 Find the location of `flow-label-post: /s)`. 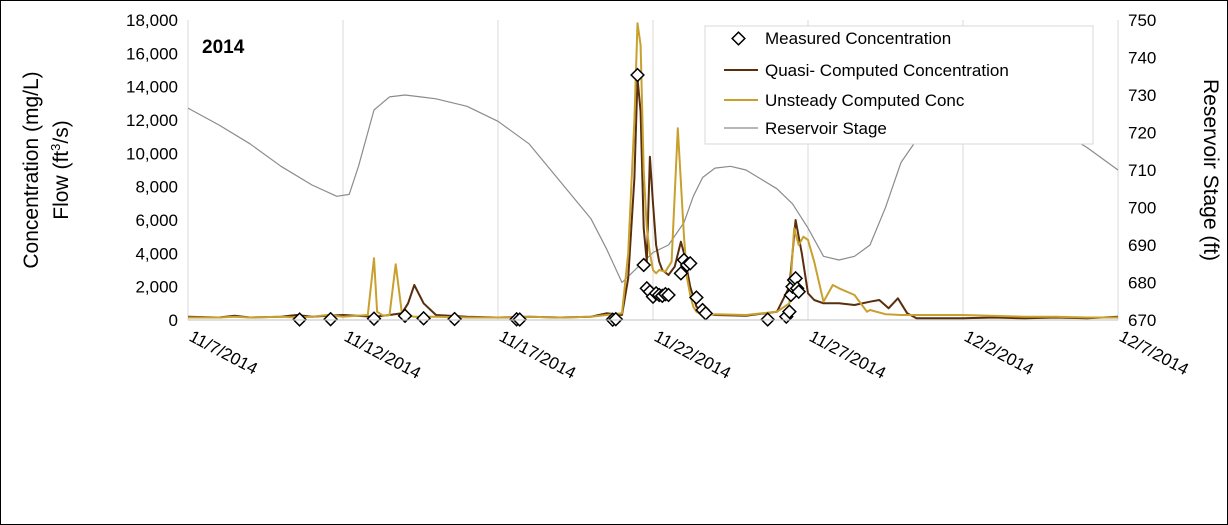

flow-label-post: /s) is located at coordinates (61, 131).